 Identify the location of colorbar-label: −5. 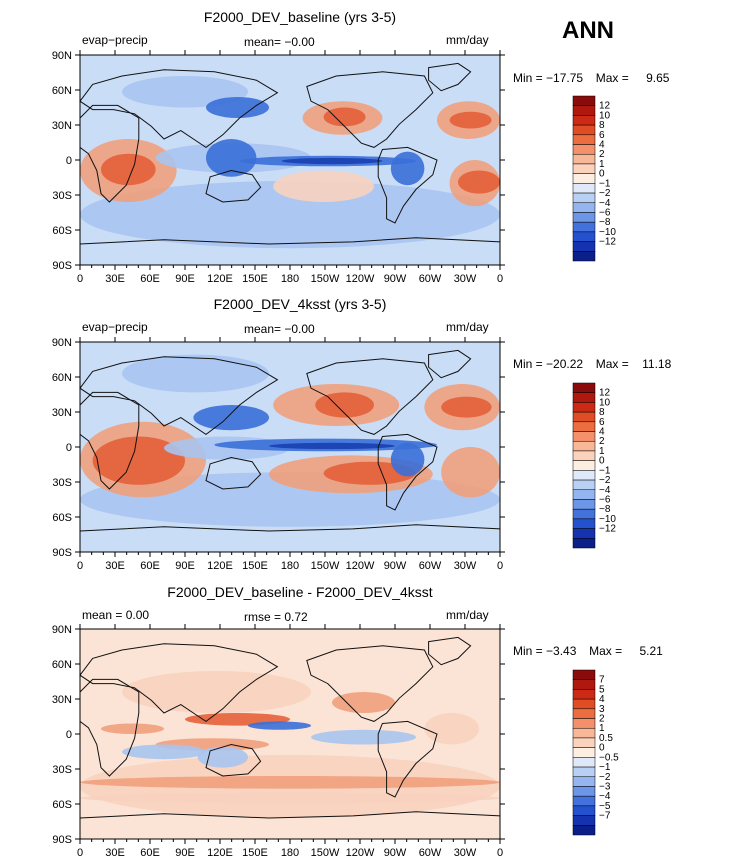
(605, 806).